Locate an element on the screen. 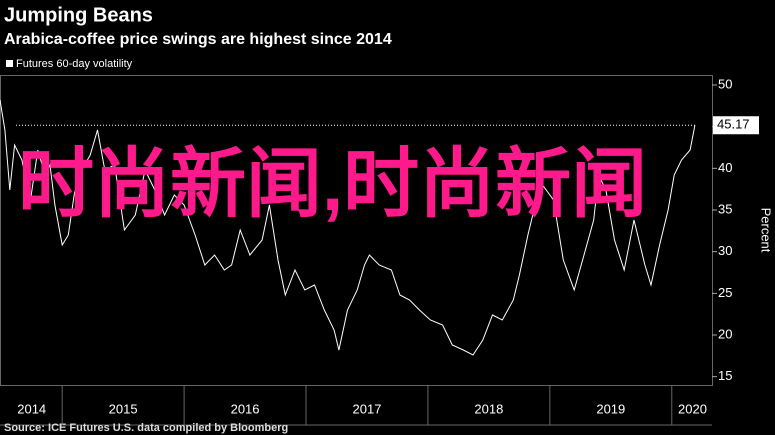  last-value-label: 45.17 is located at coordinates (733, 124).